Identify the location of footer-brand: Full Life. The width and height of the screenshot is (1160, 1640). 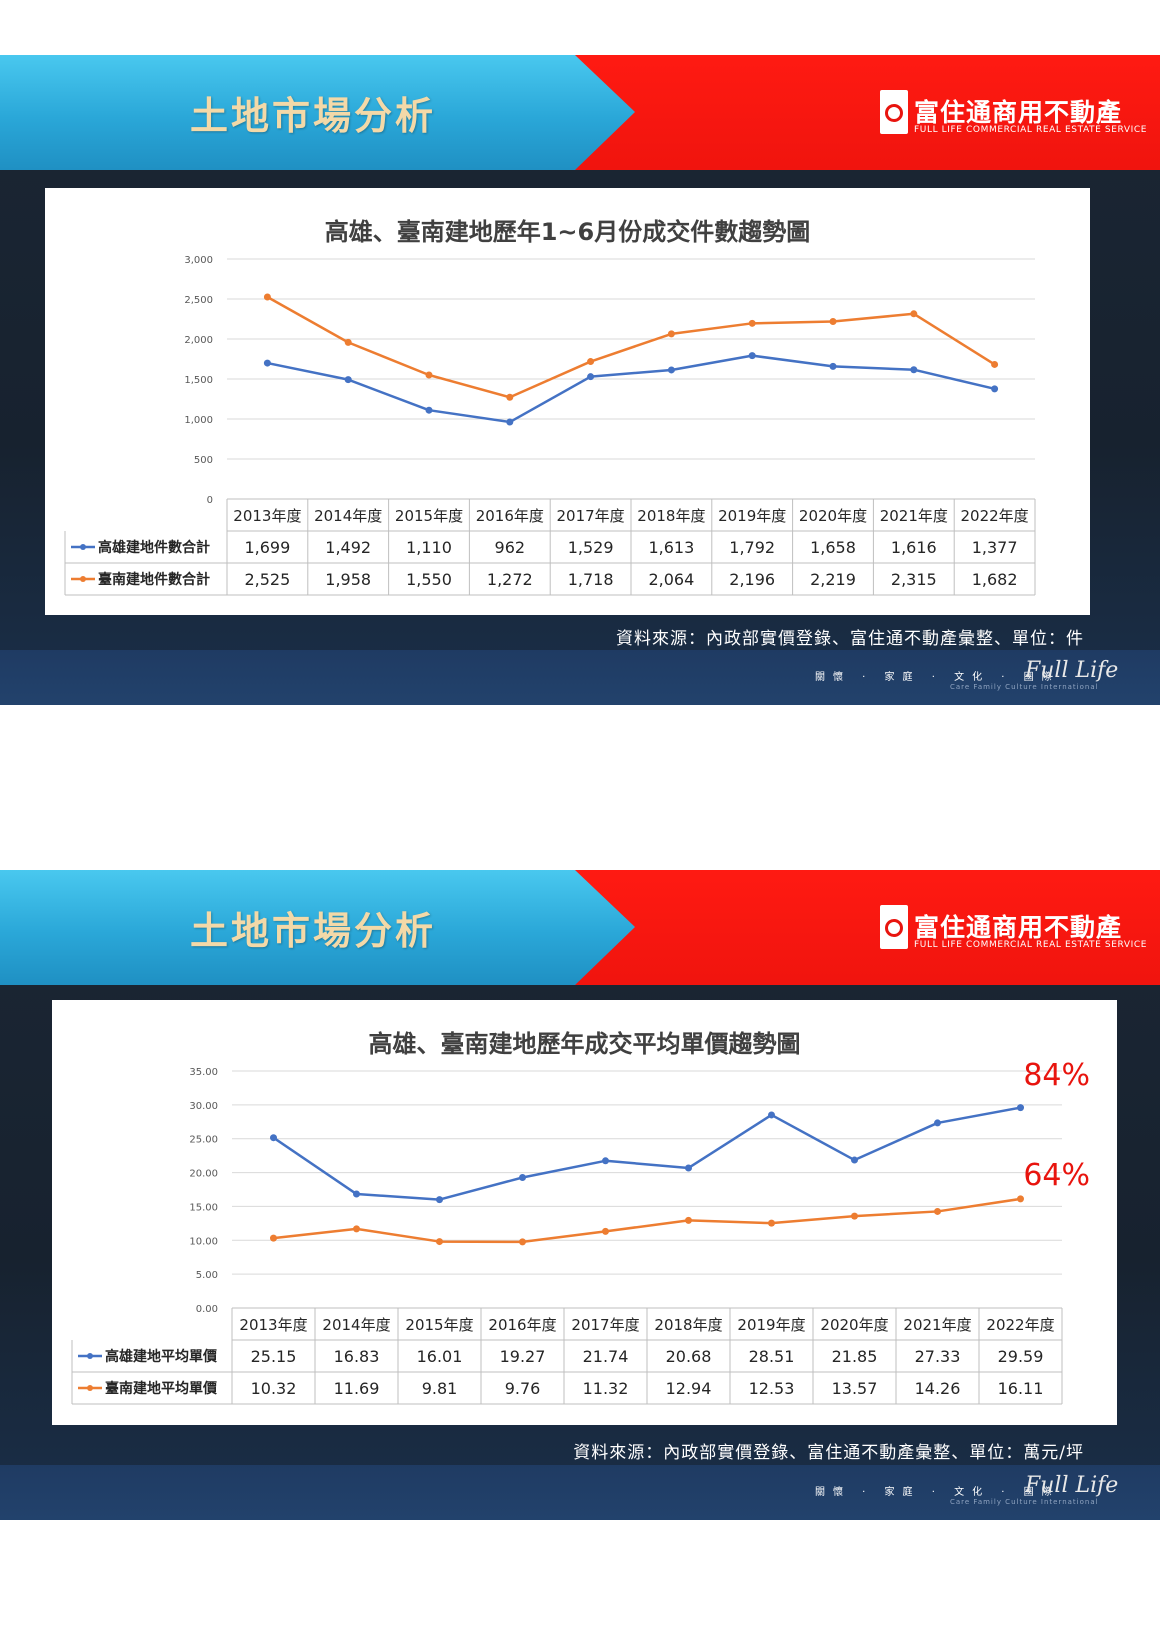
(1072, 670).